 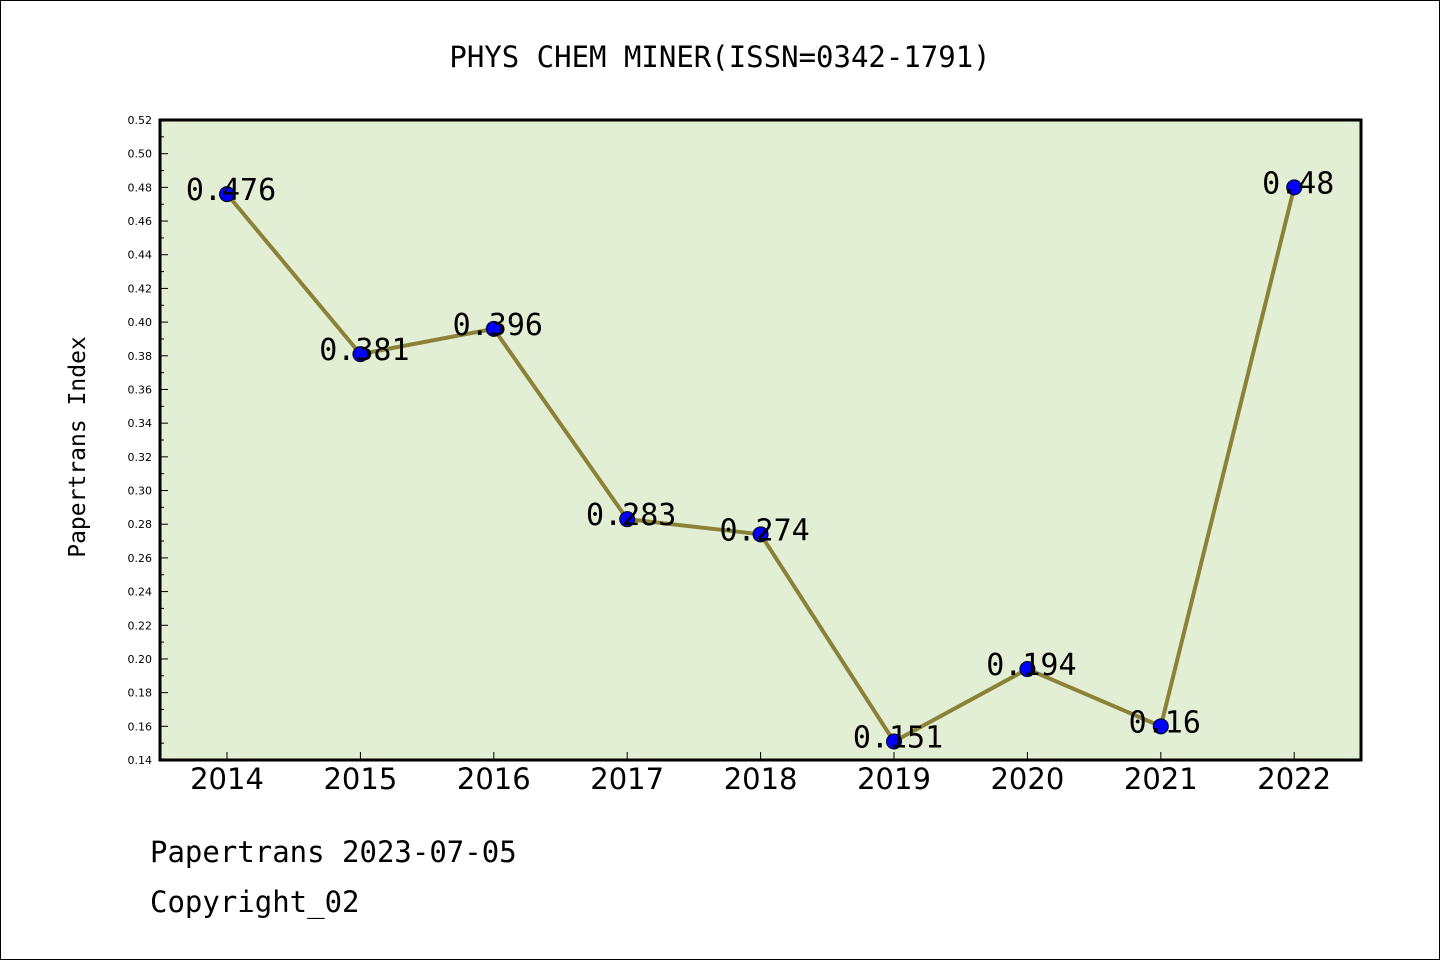 What do you see at coordinates (140, 693) in the screenshot?
I see `y-tick-label: 0.18` at bounding box center [140, 693].